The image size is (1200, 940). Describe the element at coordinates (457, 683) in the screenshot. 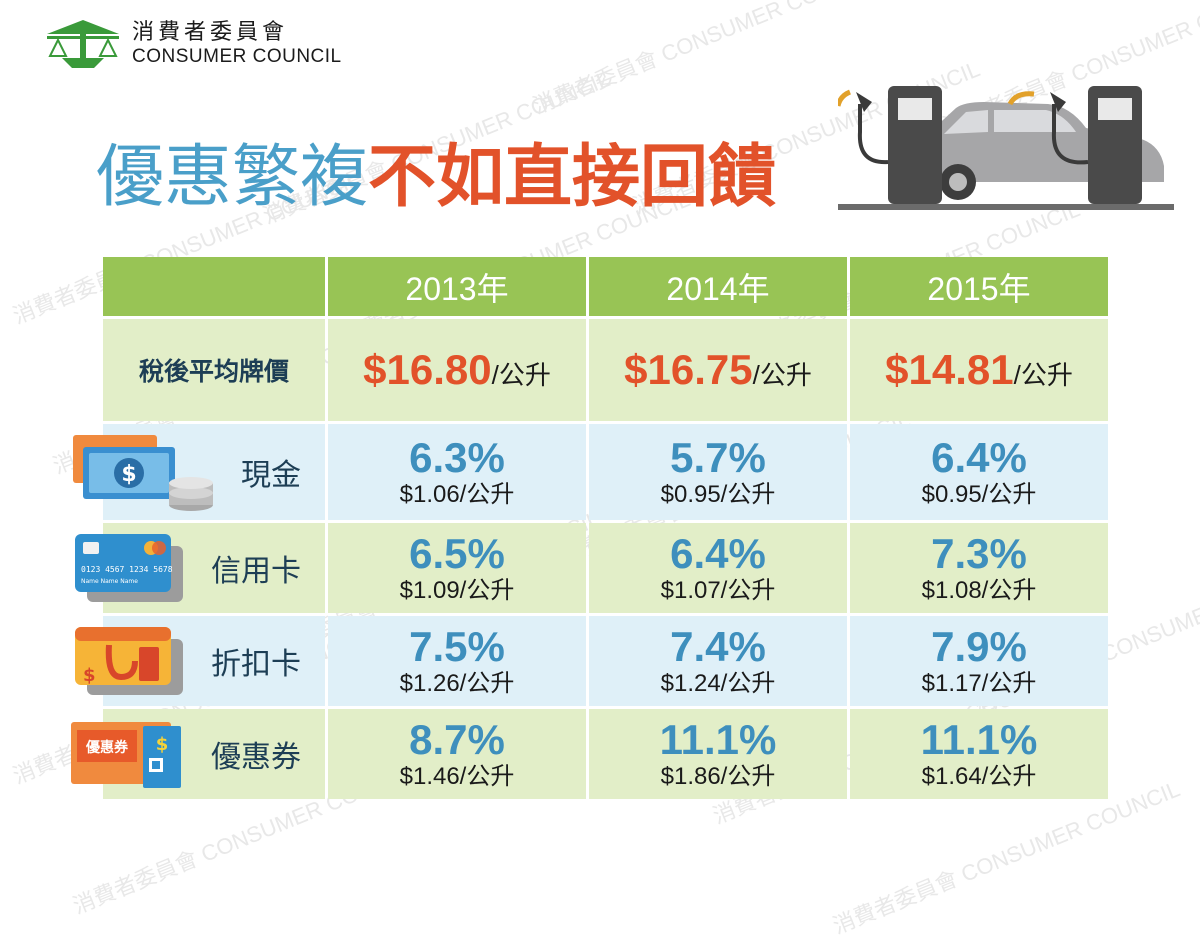

I see `discount-amount: $1.26/公升` at that location.